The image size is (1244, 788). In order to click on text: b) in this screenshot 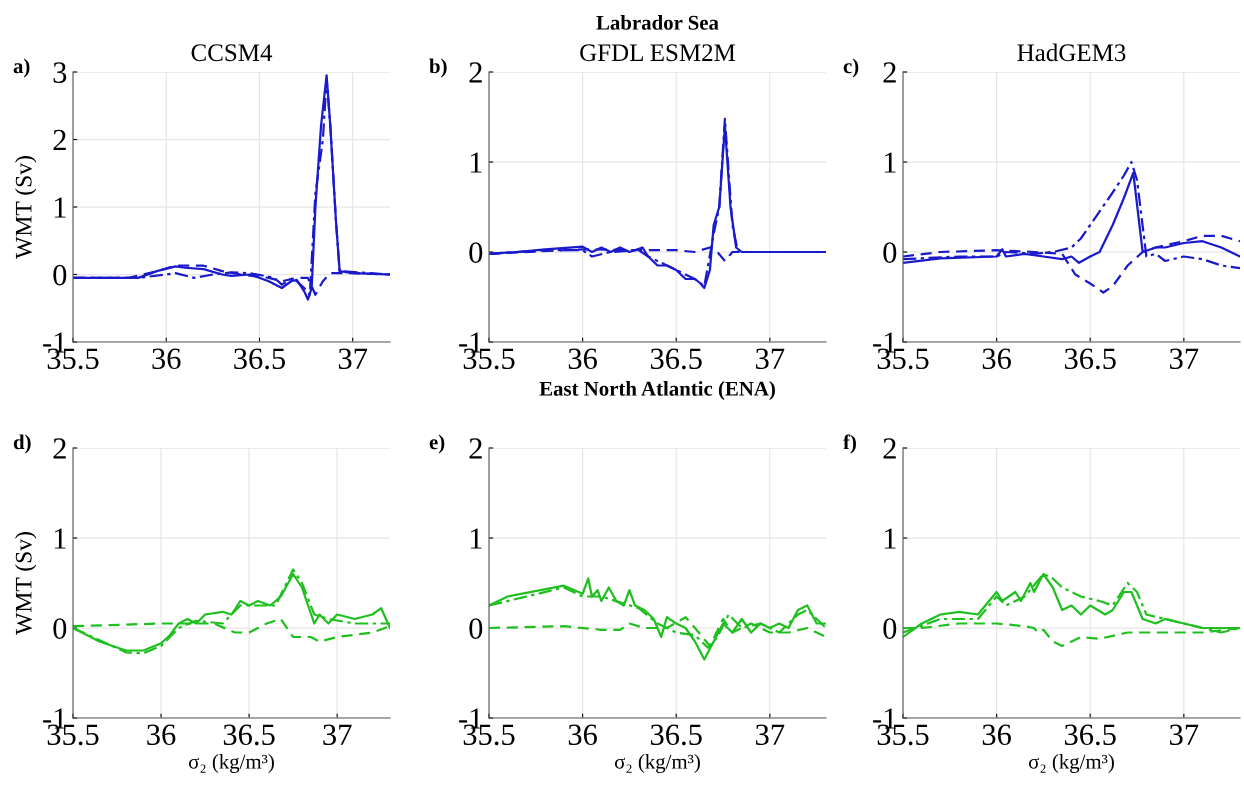, I will do `click(438, 68)`.